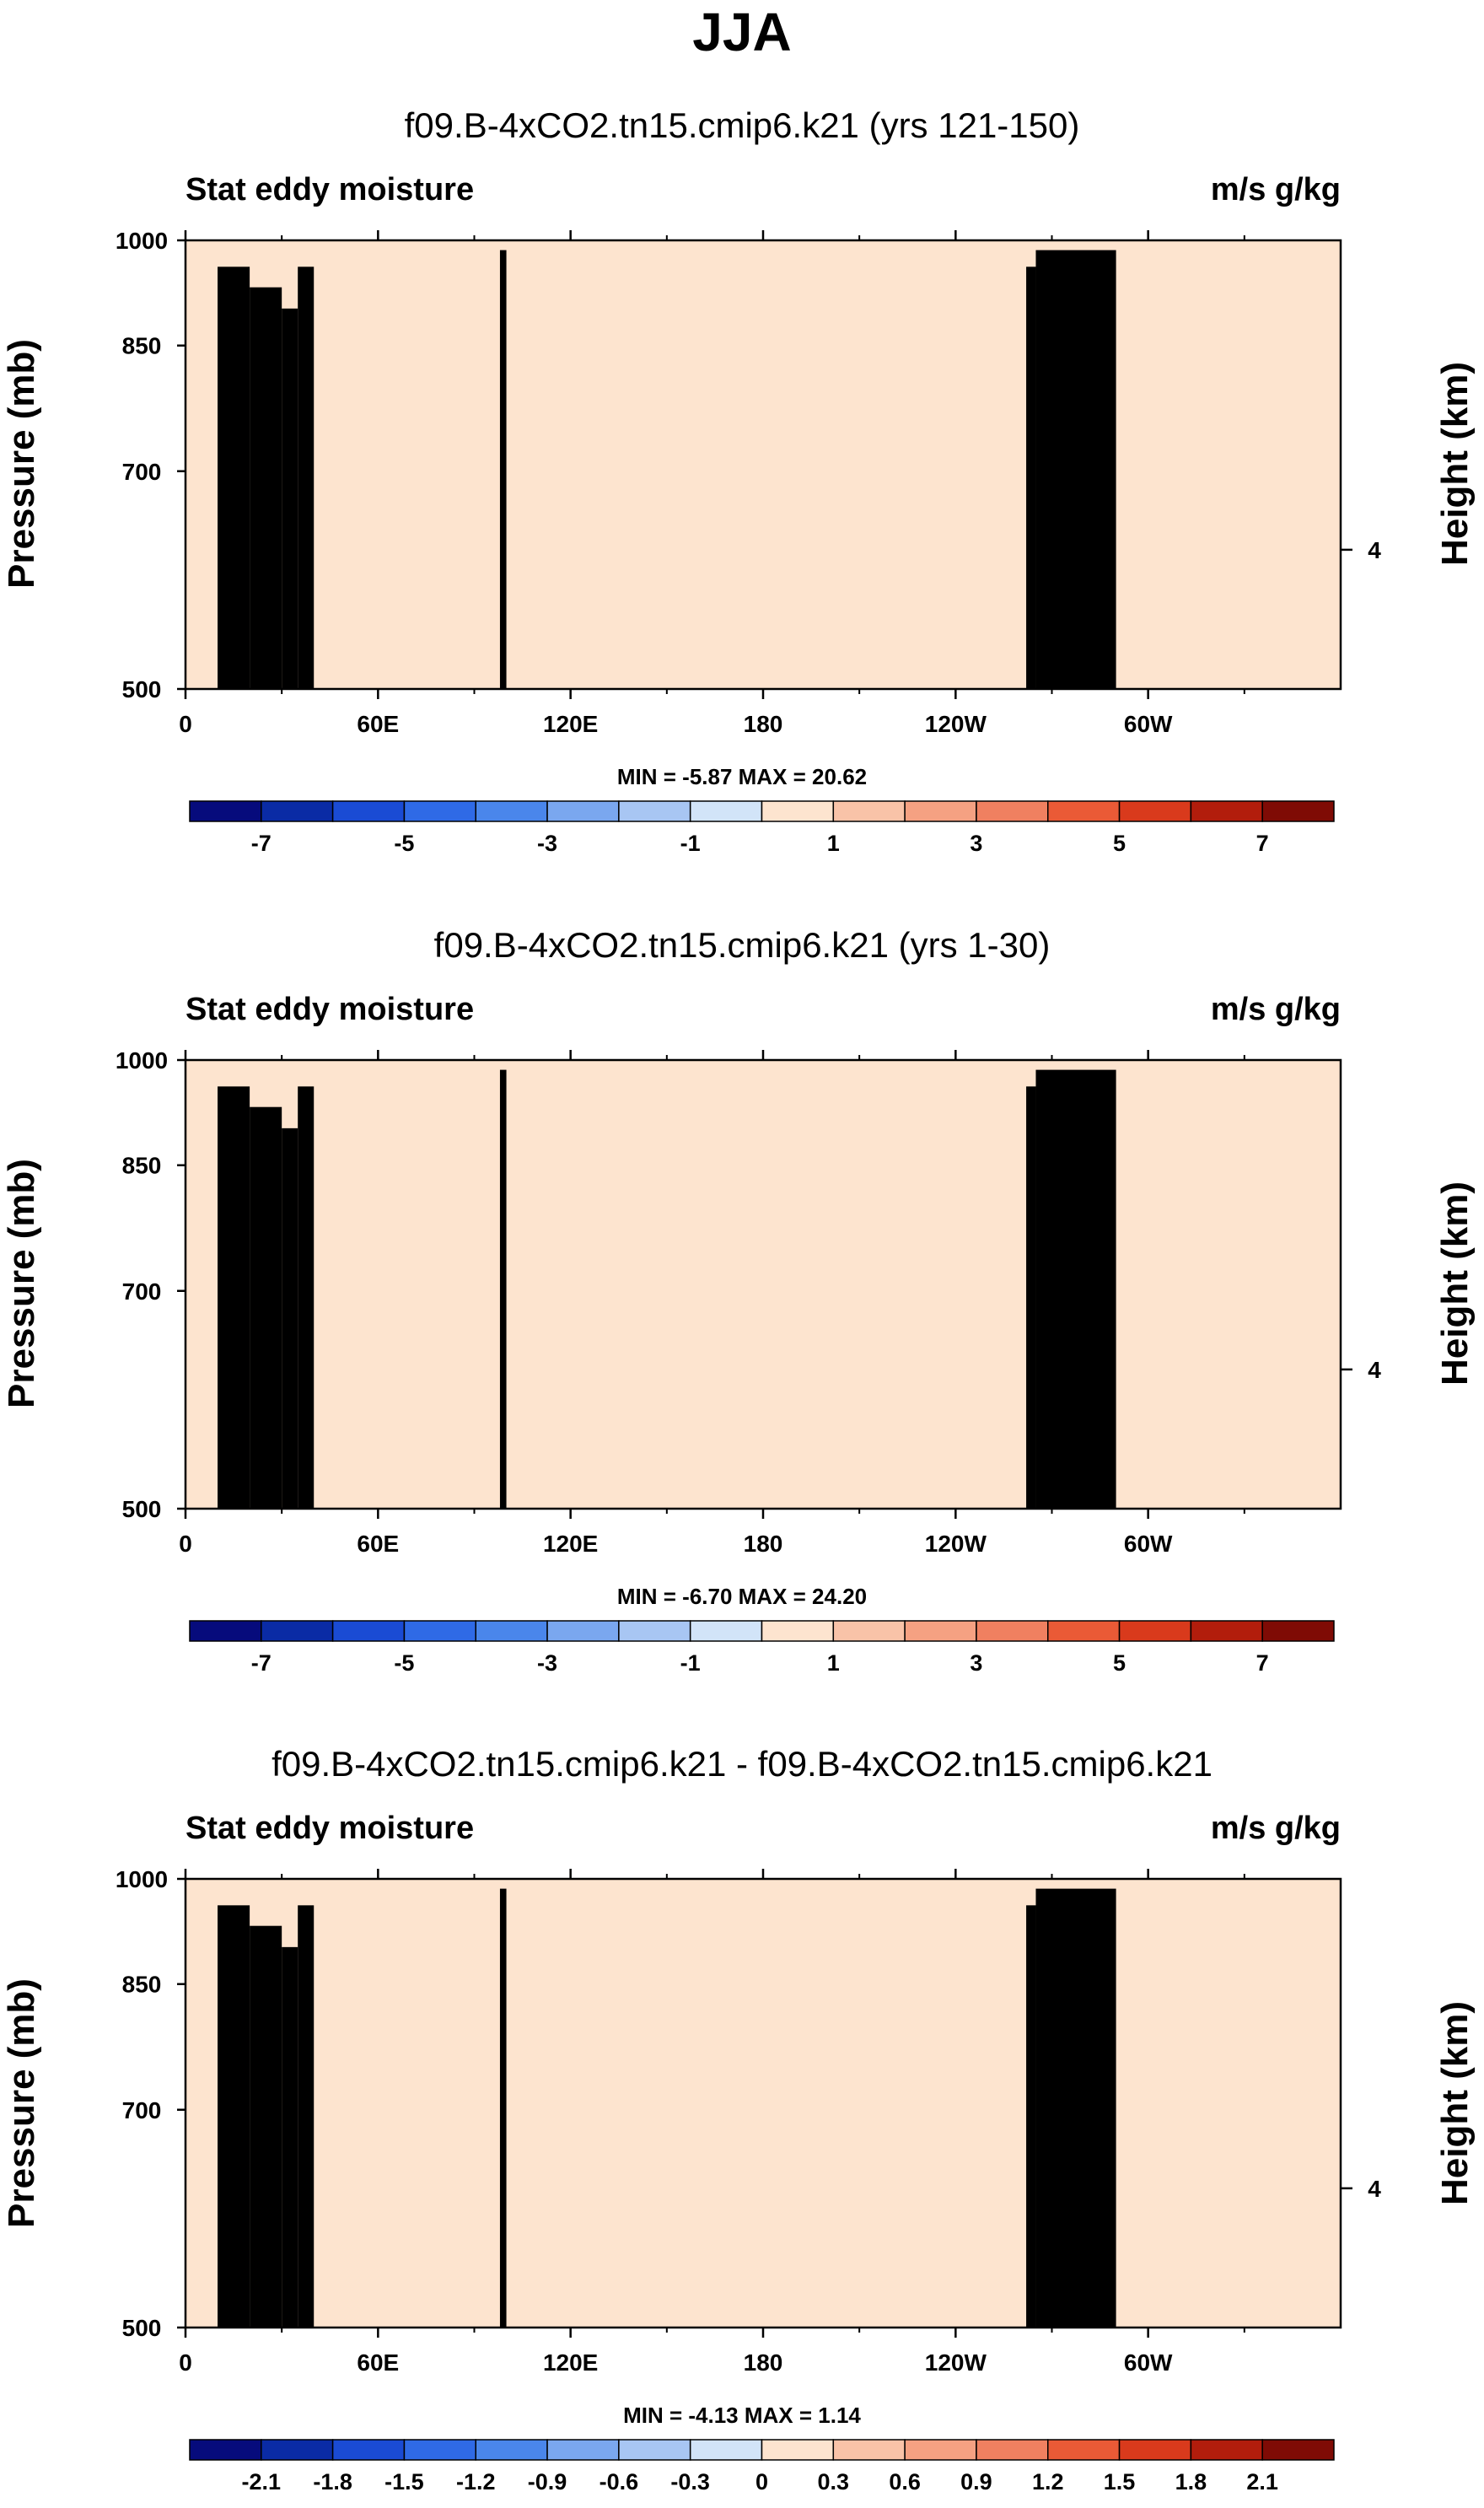 Image resolution: width=1484 pixels, height=2508 pixels. What do you see at coordinates (330, 189) in the screenshot?
I see `left-string: Stat eddy moisture` at bounding box center [330, 189].